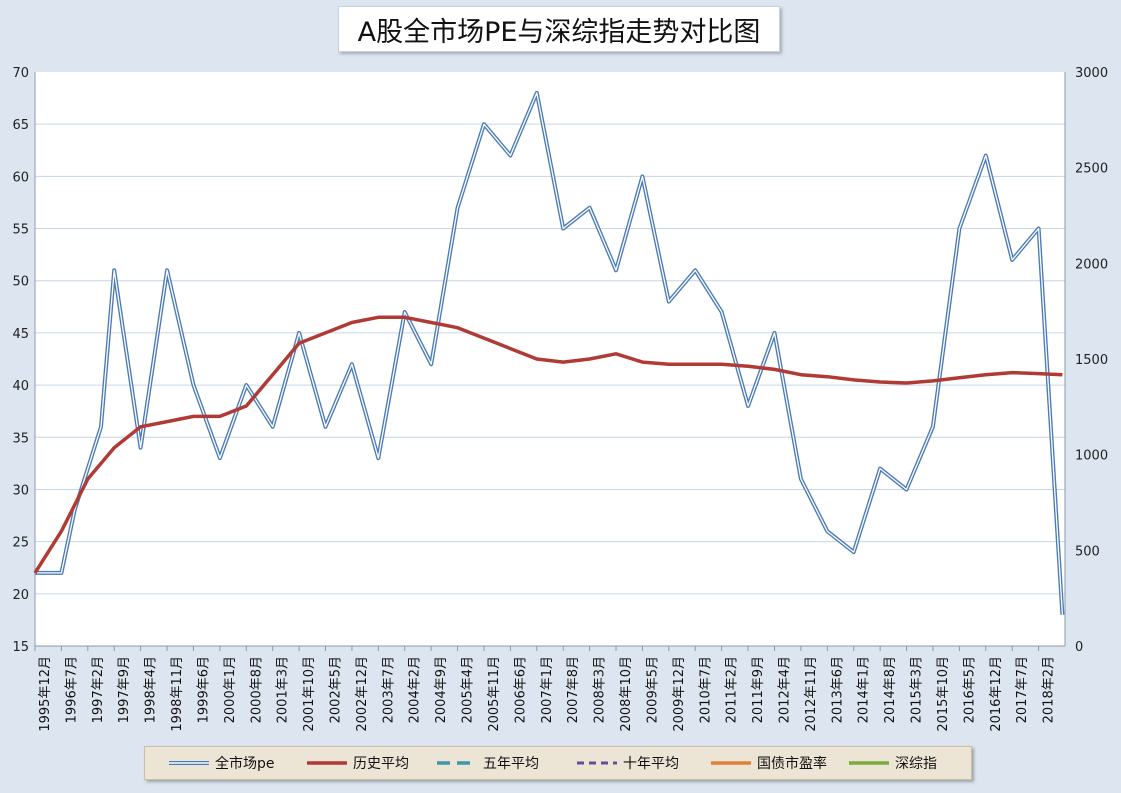  I want to click on x-tick-label: 2012年11月, so click(811, 694).